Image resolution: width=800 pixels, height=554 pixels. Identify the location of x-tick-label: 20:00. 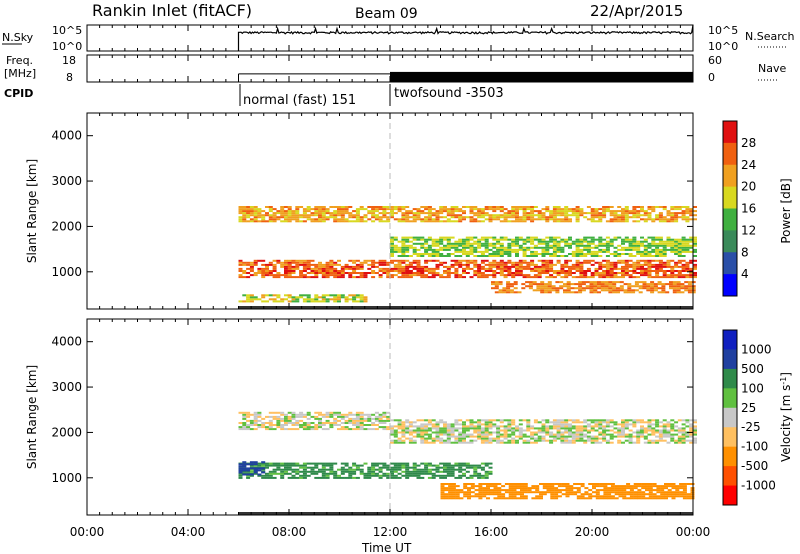
(592, 532).